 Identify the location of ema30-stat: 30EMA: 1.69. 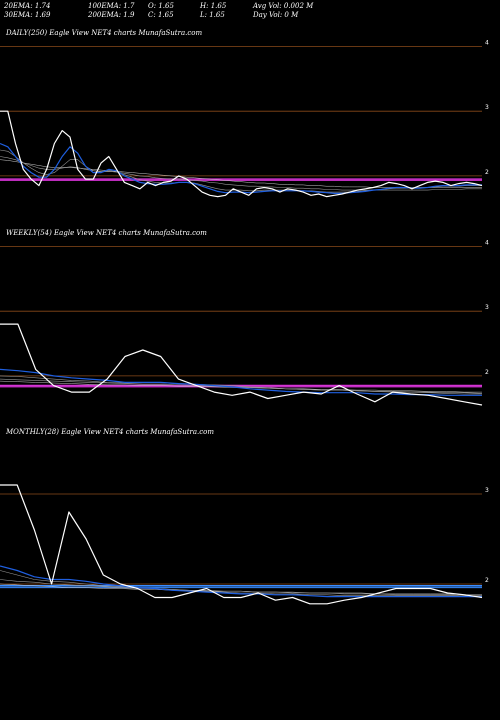
(27, 15).